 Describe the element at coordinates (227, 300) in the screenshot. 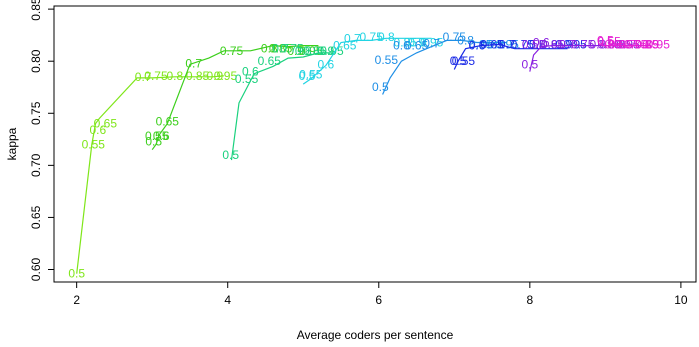

I see `x-tick-label: 4` at that location.